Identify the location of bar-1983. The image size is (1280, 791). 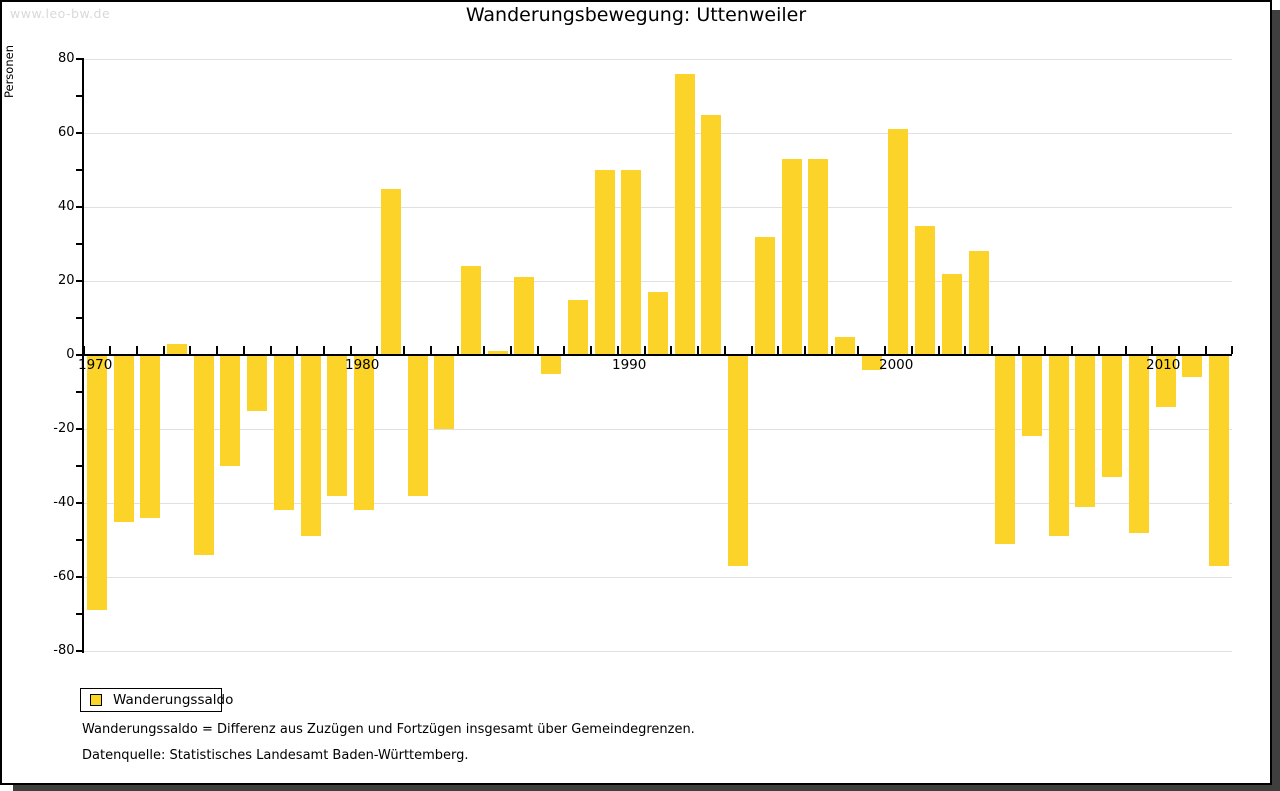
(444, 392).